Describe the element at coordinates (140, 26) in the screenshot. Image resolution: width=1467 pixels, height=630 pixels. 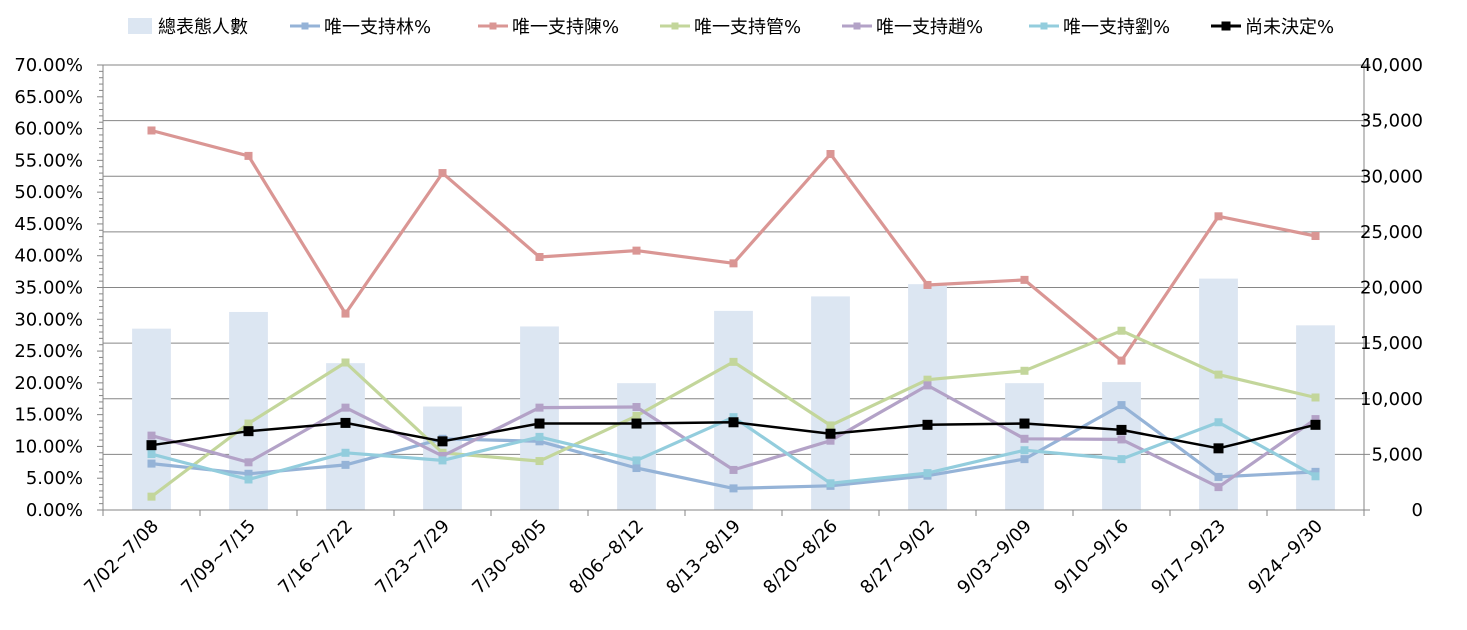
I see `legend-swatch-bar` at that location.